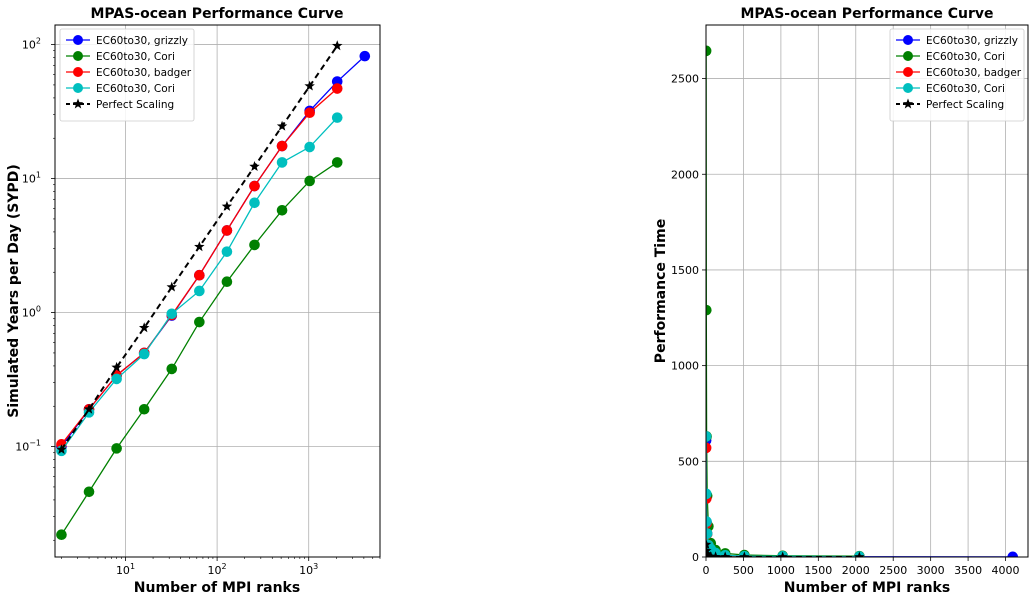  Describe the element at coordinates (695, 557) in the screenshot. I see `y-tick-label: 0` at that location.